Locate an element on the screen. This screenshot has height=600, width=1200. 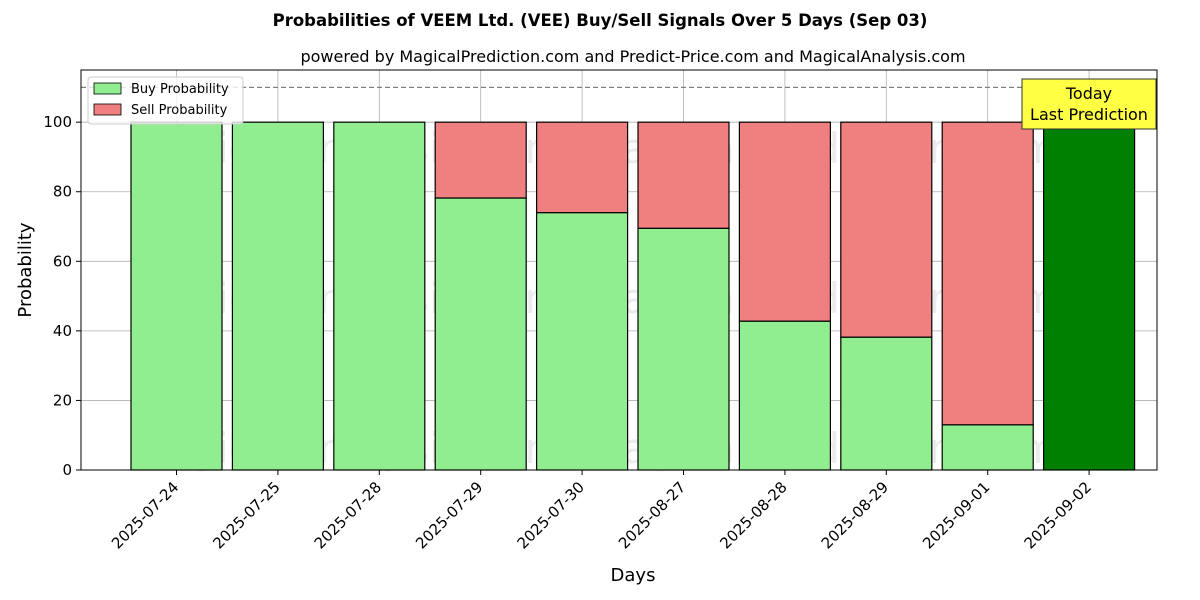
x-tick-label: 2025-09-02 is located at coordinates (1058, 515).